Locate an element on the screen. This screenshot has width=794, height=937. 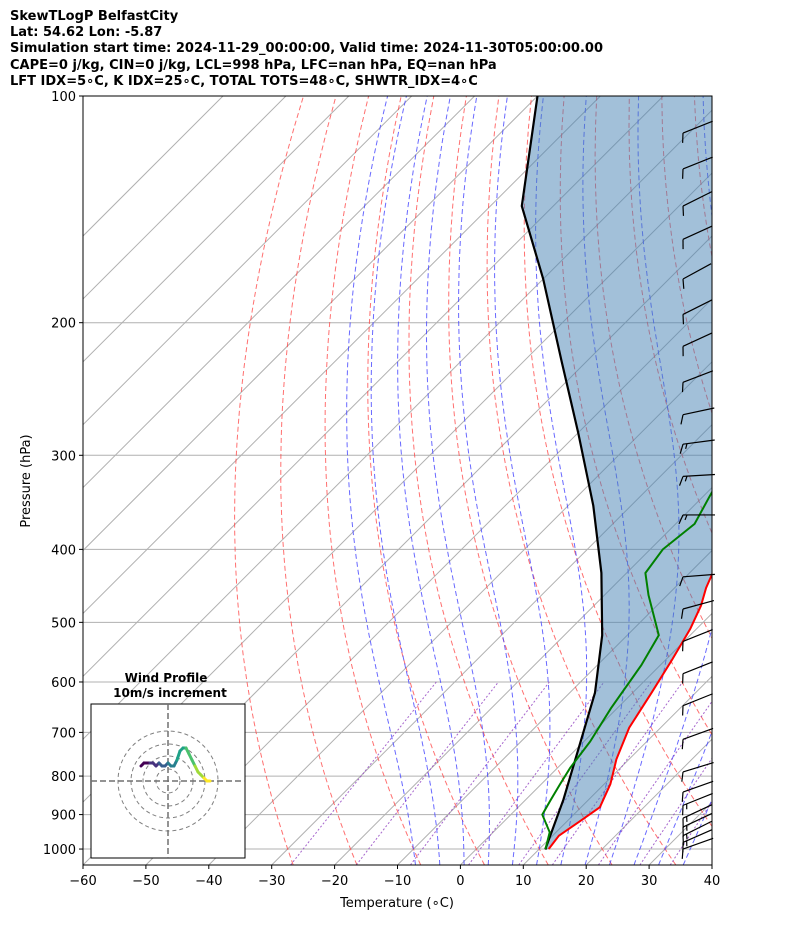
x-tick-label: 0 is located at coordinates (460, 881).